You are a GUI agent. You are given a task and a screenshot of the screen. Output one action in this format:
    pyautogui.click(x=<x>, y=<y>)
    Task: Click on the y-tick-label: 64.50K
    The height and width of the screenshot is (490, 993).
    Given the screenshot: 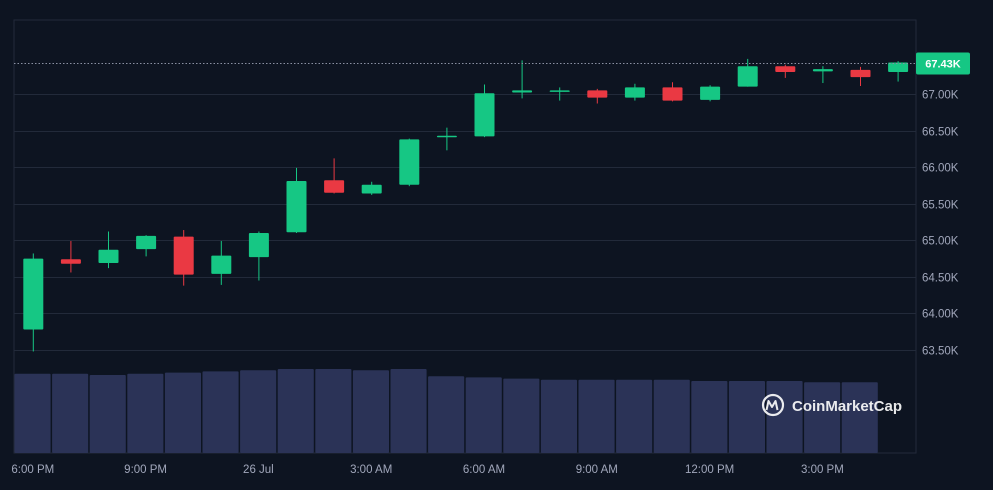 What is the action you would take?
    pyautogui.click(x=940, y=279)
    